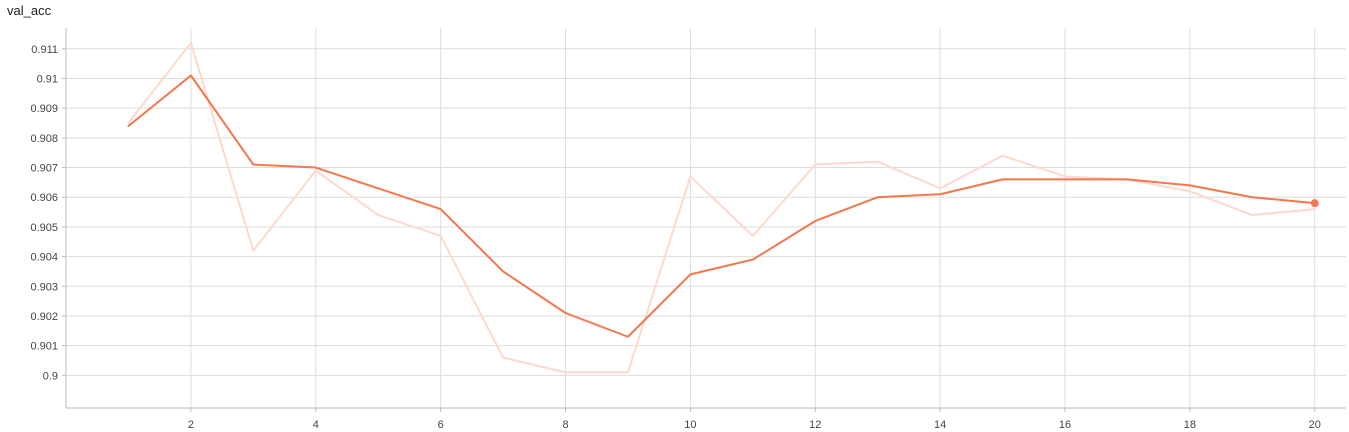 This screenshot has height=432, width=1349. I want to click on y-tick-label: 0.91, so click(47, 79).